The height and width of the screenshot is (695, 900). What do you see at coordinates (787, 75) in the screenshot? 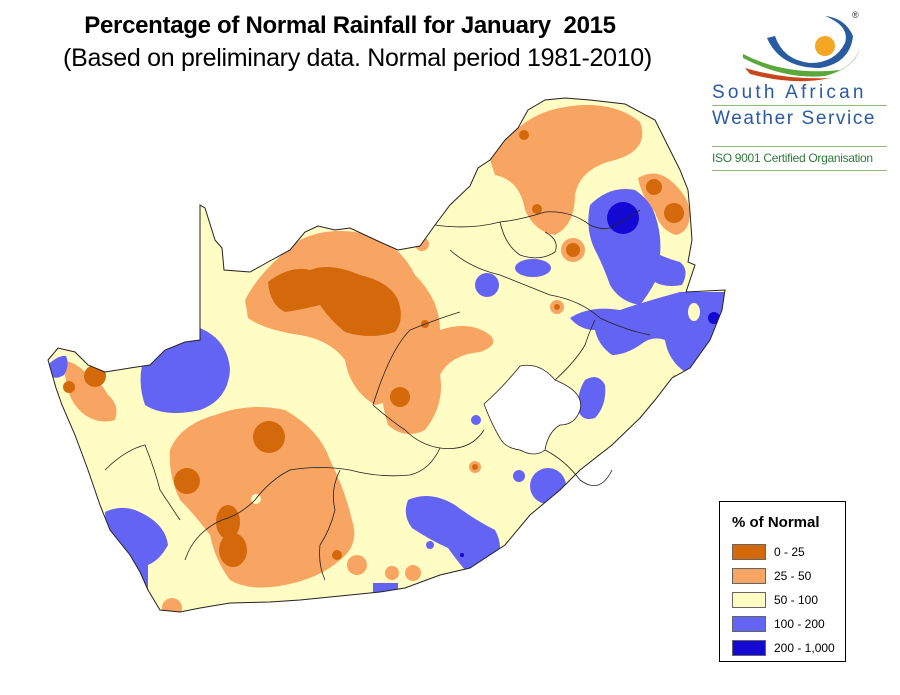
I see `logo-swoosh-red` at bounding box center [787, 75].